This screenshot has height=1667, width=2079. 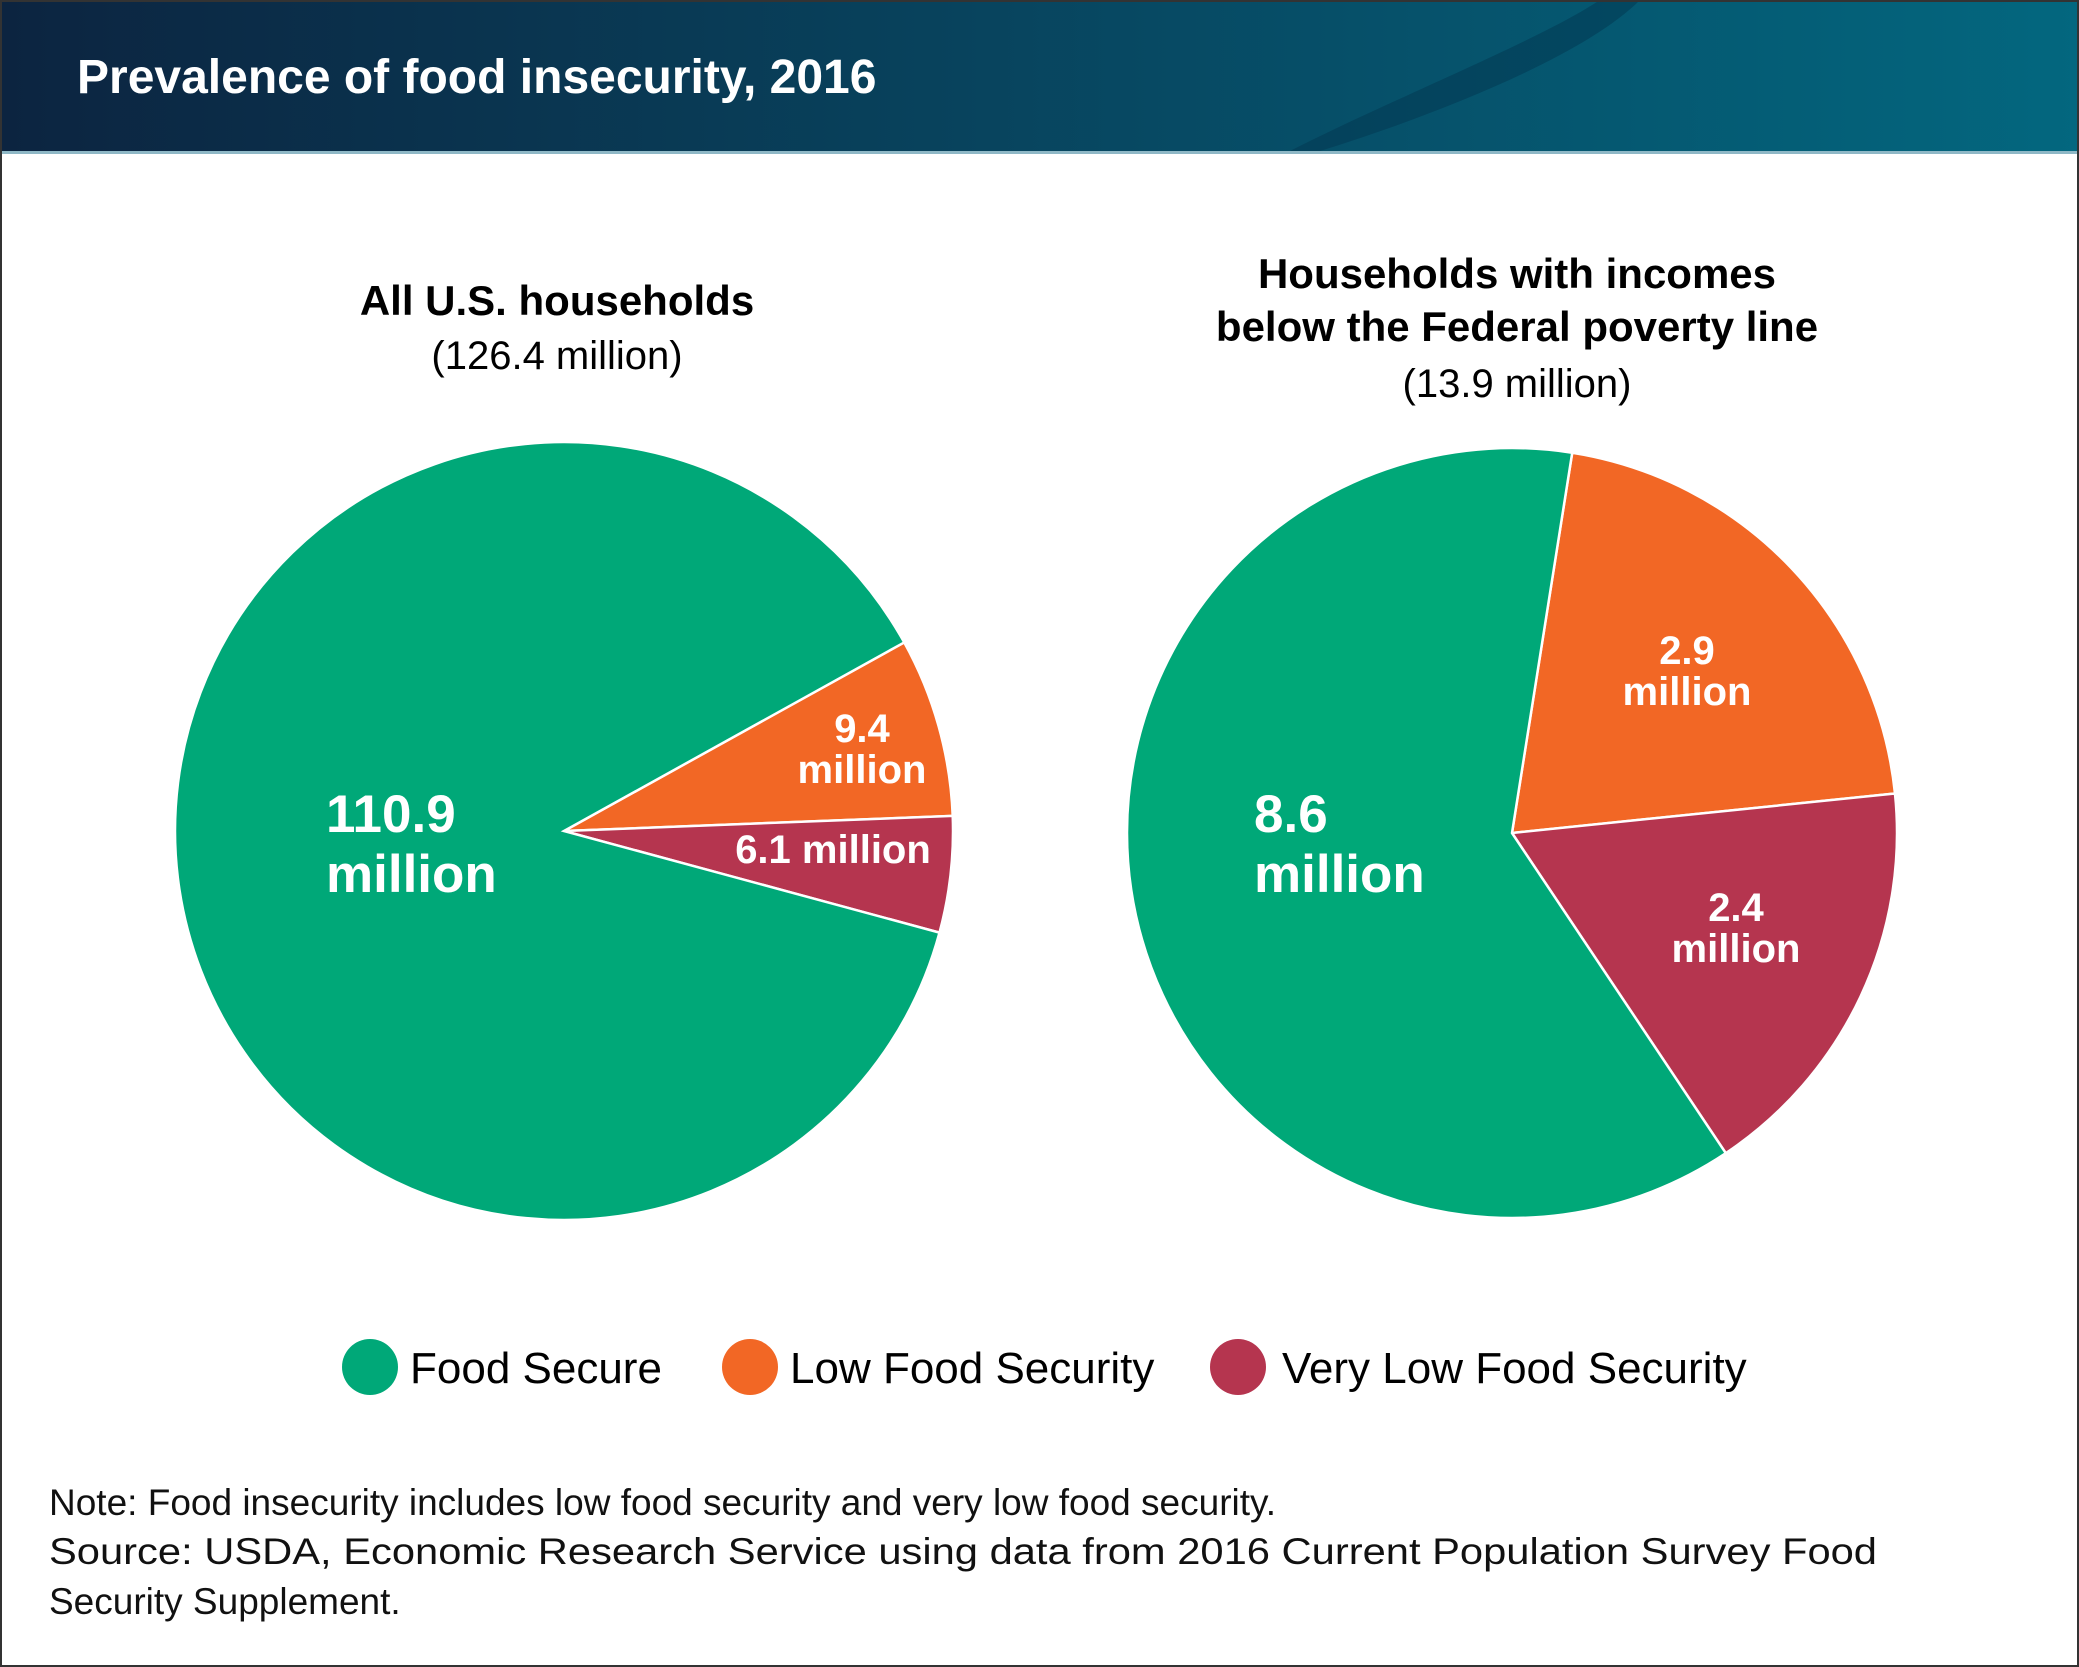 What do you see at coordinates (1039, 152) in the screenshot?
I see `header-rule` at bounding box center [1039, 152].